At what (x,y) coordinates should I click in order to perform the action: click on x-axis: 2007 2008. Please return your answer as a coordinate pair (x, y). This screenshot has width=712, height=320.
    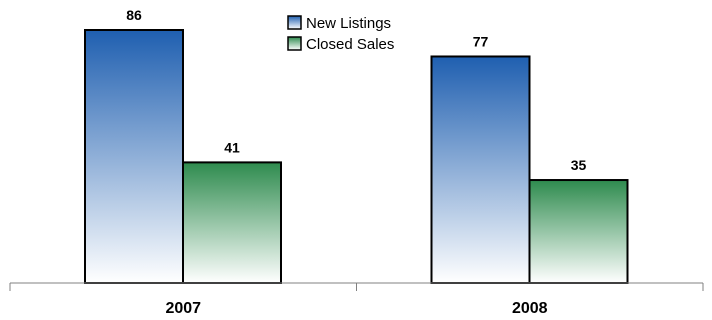
    Looking at the image, I should click on (356, 299).